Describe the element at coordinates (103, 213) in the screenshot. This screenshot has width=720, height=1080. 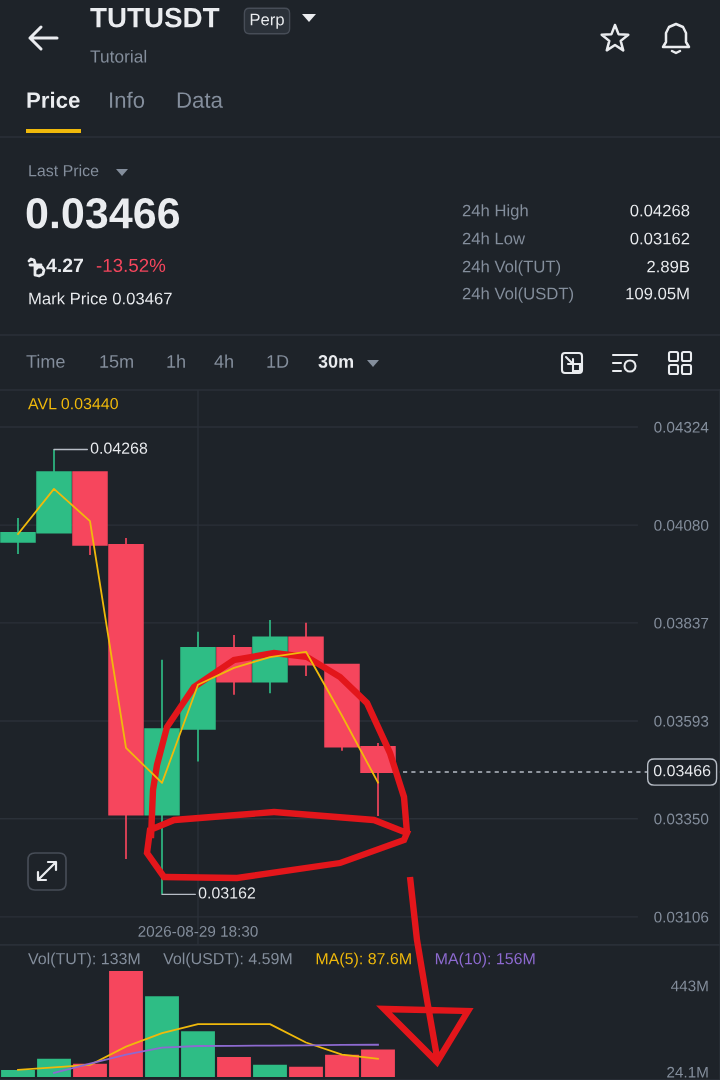
I see `text: 0.03466` at that location.